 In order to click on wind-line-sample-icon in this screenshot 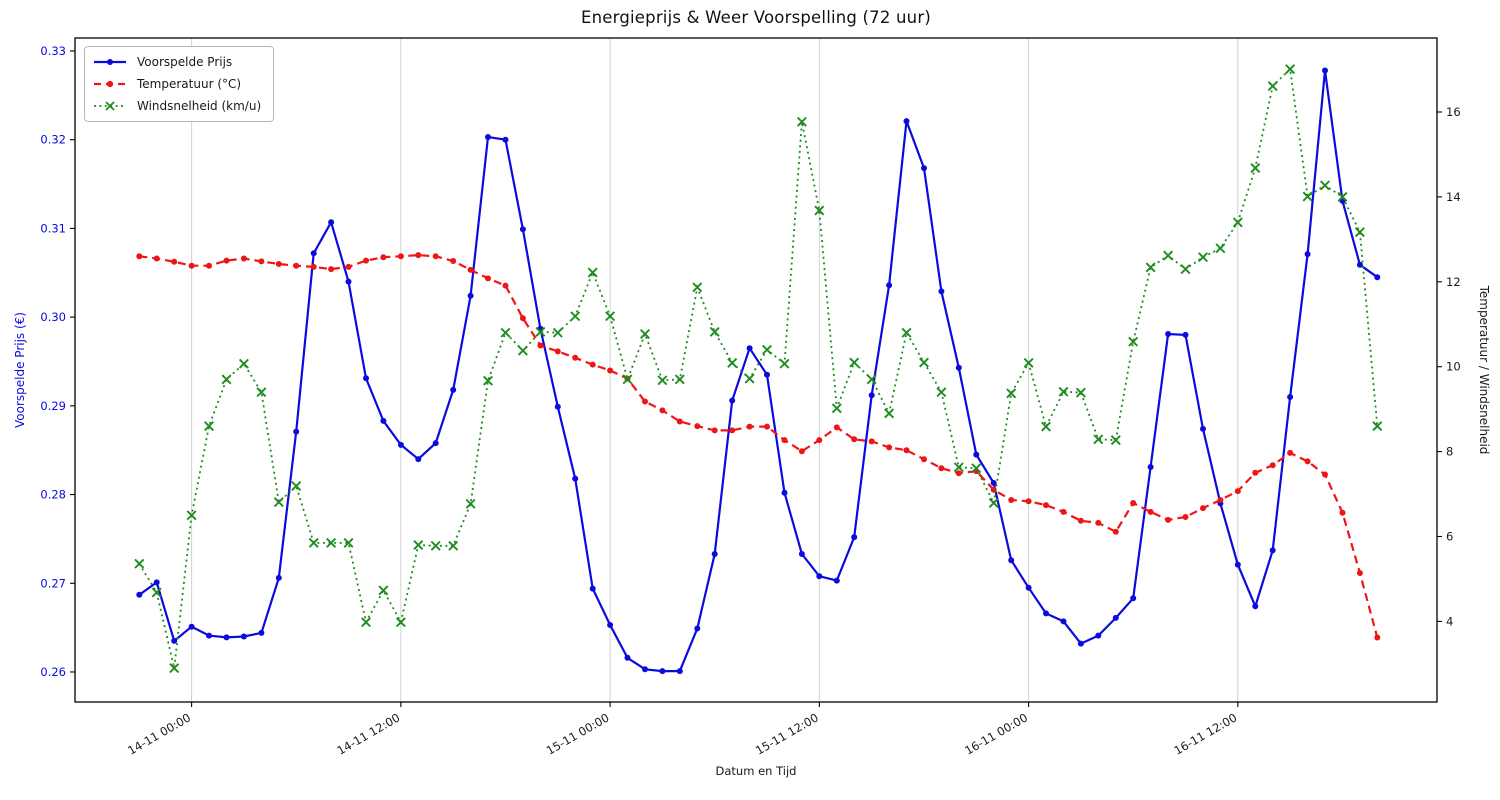, I will do `click(110, 106)`.